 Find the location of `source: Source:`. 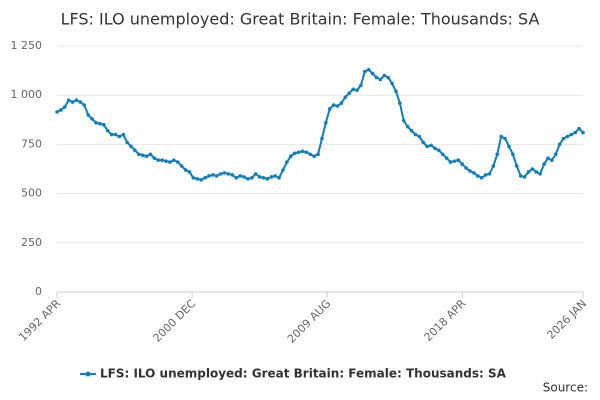

source: Source: is located at coordinates (565, 388).